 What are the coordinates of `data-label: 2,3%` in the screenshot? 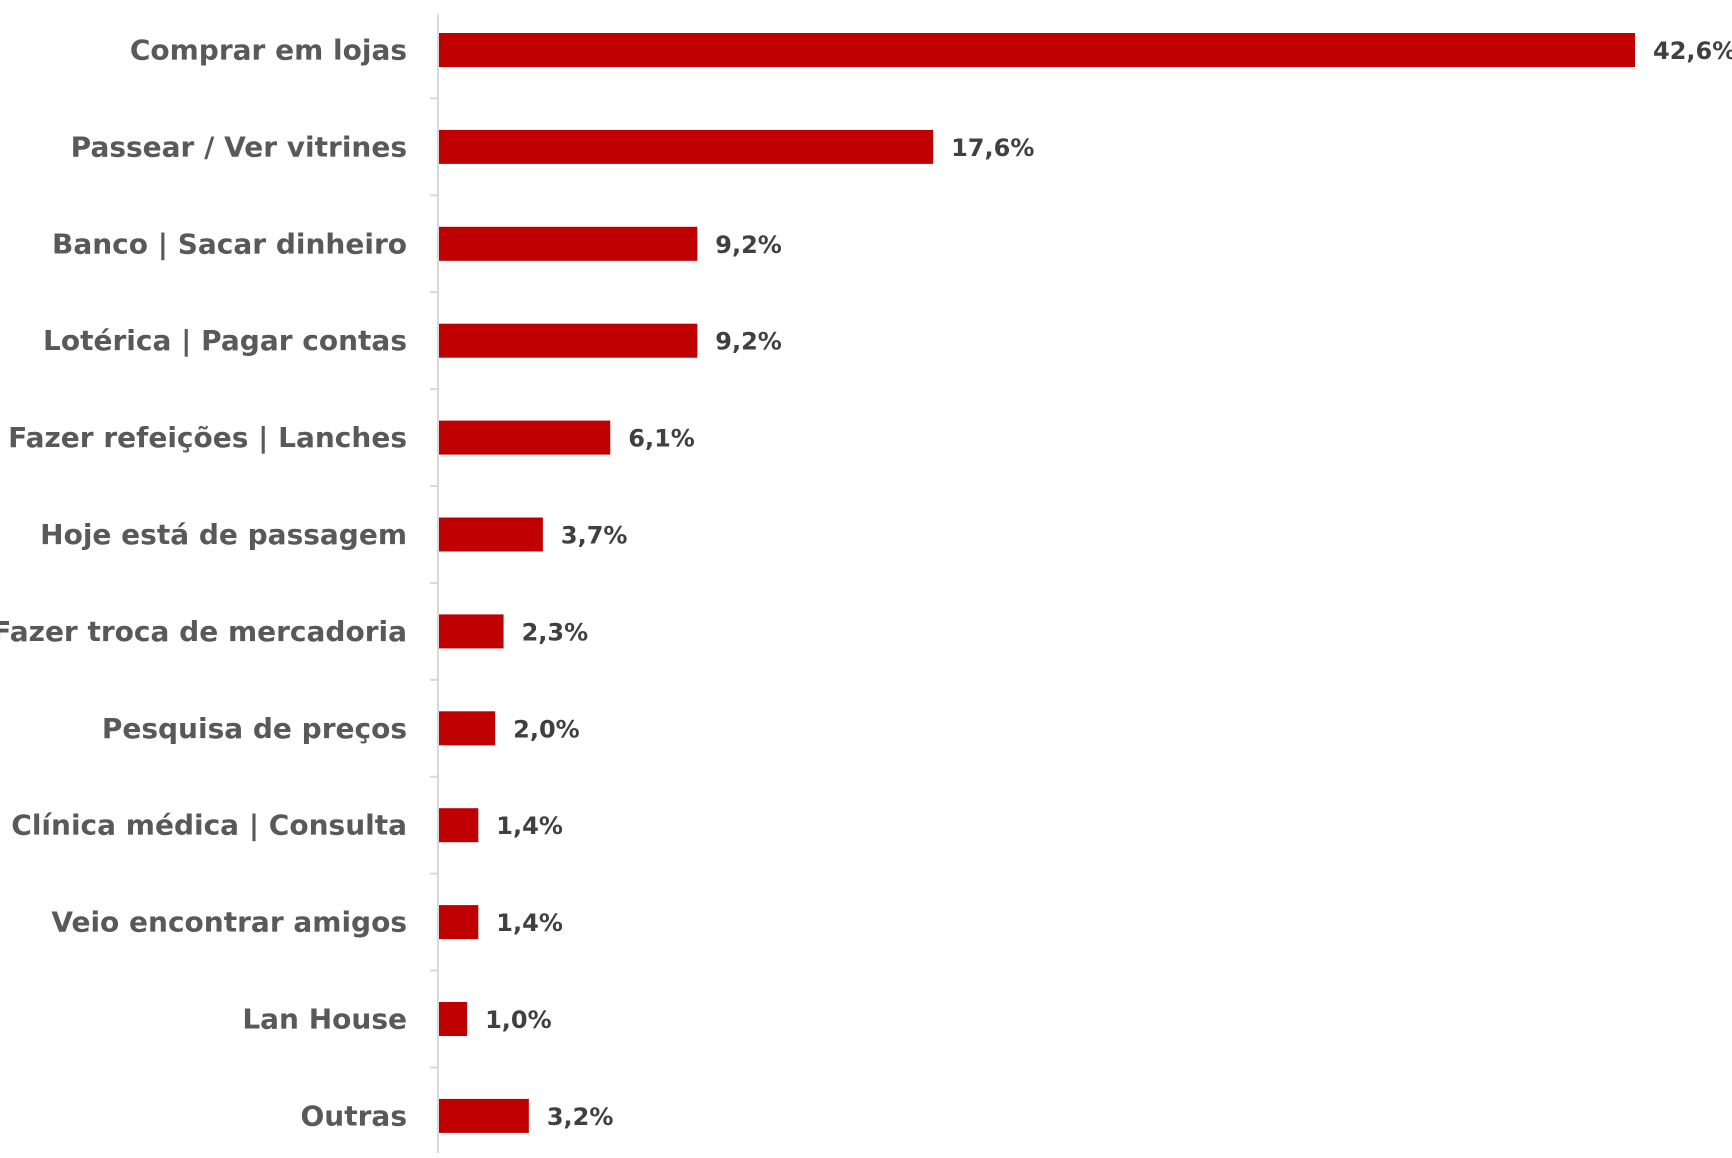 It's located at (555, 632).